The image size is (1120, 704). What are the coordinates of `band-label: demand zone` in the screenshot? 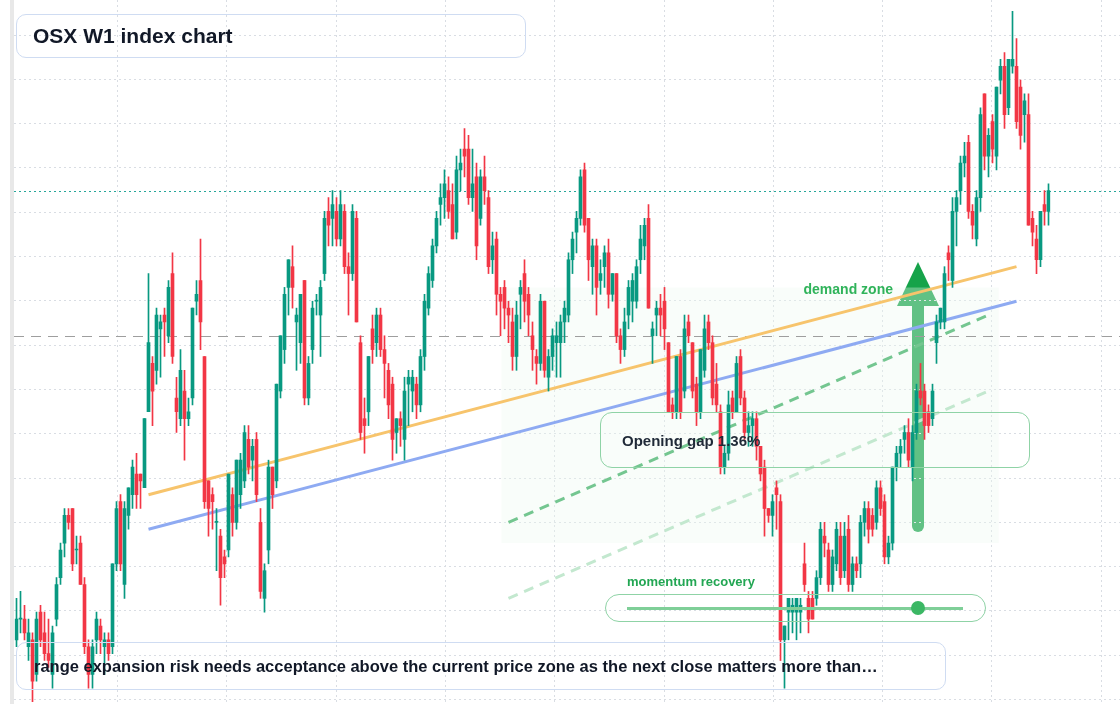 It's located at (848, 289).